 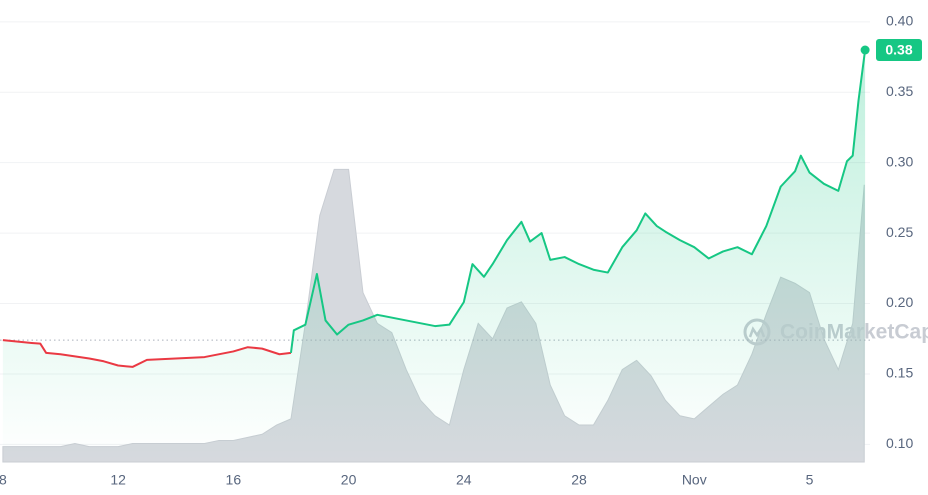 I want to click on price-badge-label: 0.38, so click(x=898, y=50).